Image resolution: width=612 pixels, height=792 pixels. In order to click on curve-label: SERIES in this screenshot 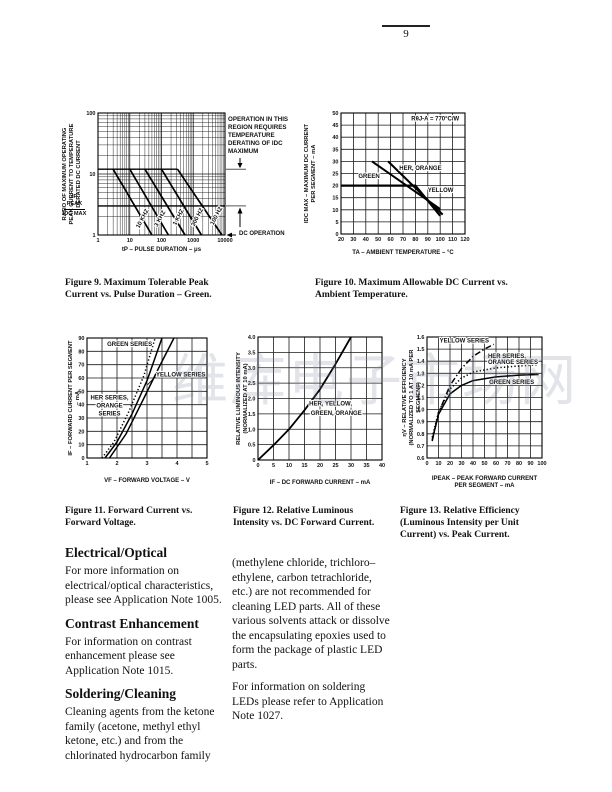, I will do `click(109, 414)`.